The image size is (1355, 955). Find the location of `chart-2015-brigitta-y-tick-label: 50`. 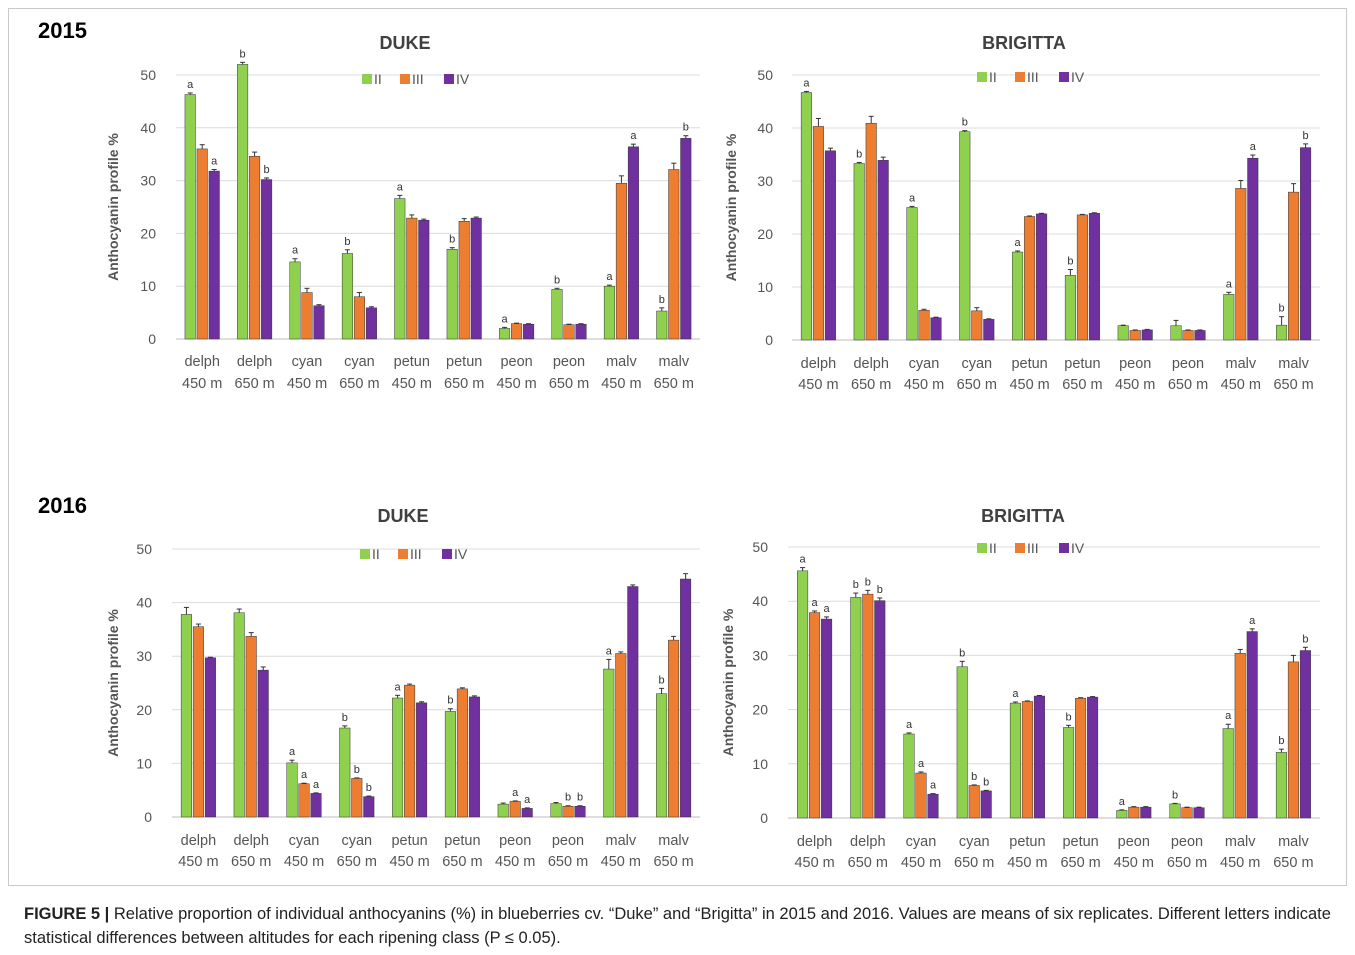

chart-2015-brigitta-y-tick-label: 50 is located at coordinates (765, 75).